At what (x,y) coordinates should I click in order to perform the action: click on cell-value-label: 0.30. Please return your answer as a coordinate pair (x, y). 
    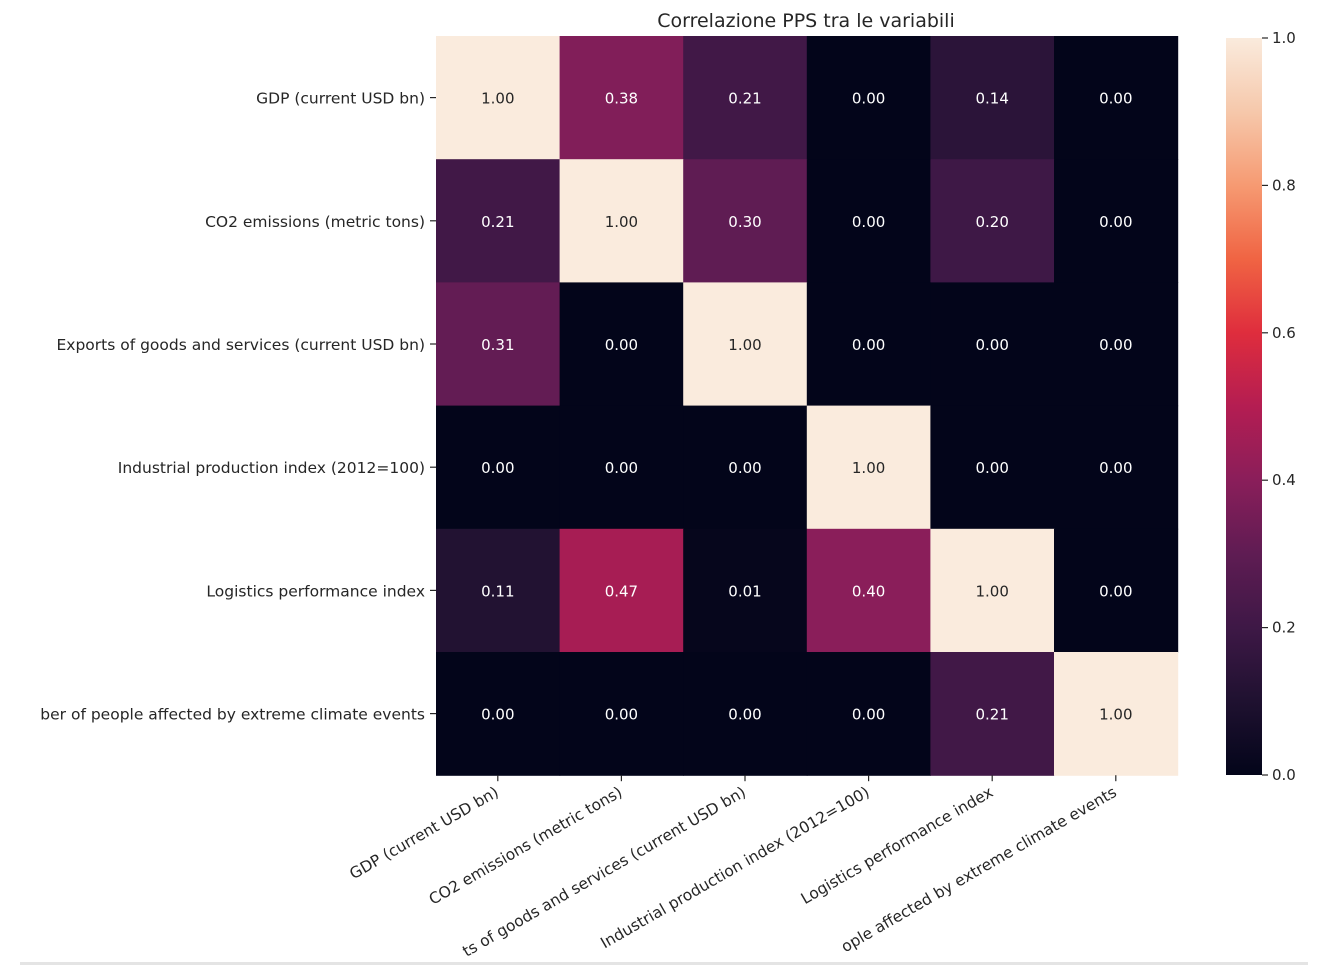
    Looking at the image, I should click on (744, 222).